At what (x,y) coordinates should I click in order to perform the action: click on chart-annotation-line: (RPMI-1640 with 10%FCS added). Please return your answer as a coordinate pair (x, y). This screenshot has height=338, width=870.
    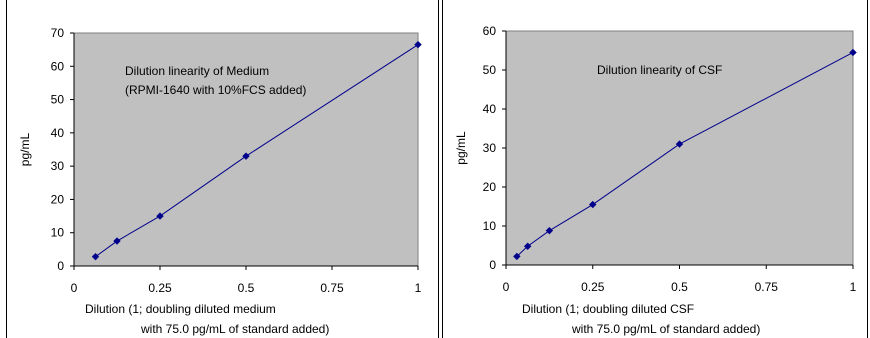
    Looking at the image, I should click on (215, 90).